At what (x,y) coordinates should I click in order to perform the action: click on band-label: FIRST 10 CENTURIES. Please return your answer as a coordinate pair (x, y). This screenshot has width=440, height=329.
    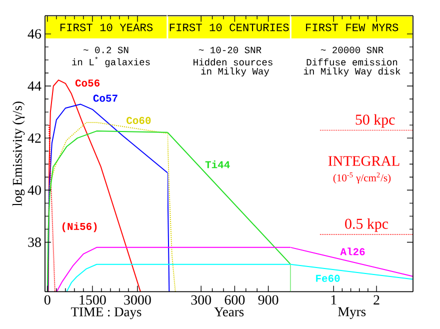
    Looking at the image, I should click on (229, 28).